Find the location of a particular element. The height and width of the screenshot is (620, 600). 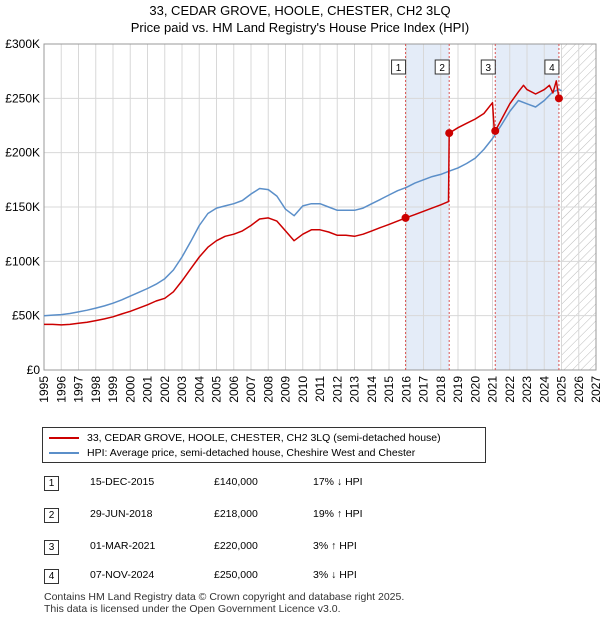

sale-marker-label: 4 is located at coordinates (552, 68).